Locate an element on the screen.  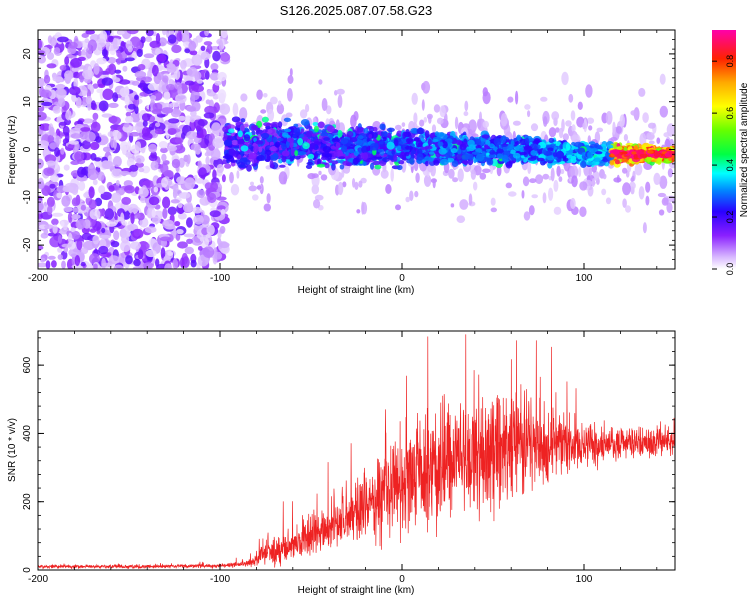
spectrogram-x-tick-label: -100 is located at coordinates (220, 278).